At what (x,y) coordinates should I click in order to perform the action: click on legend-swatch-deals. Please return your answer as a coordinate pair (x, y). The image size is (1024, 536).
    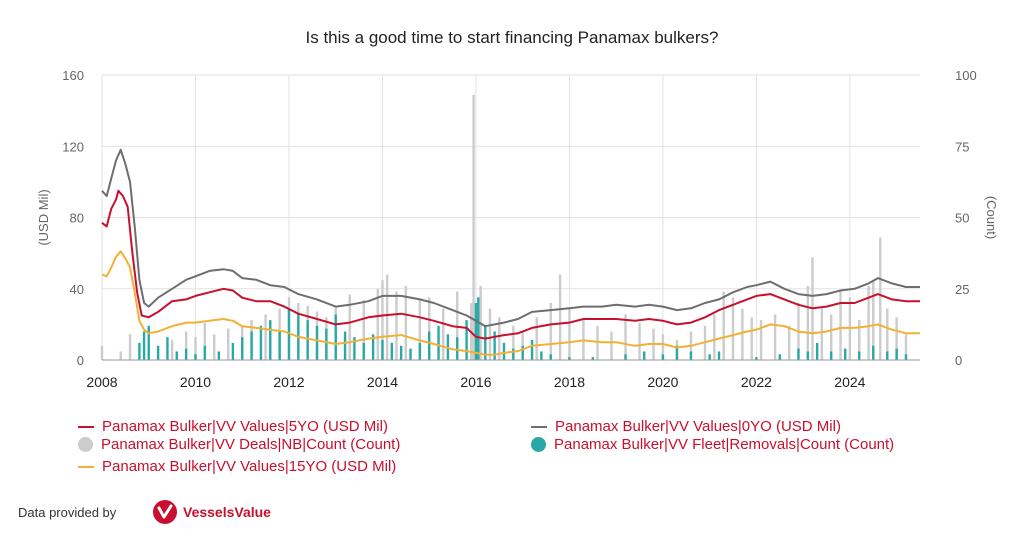
    Looking at the image, I should click on (85, 444).